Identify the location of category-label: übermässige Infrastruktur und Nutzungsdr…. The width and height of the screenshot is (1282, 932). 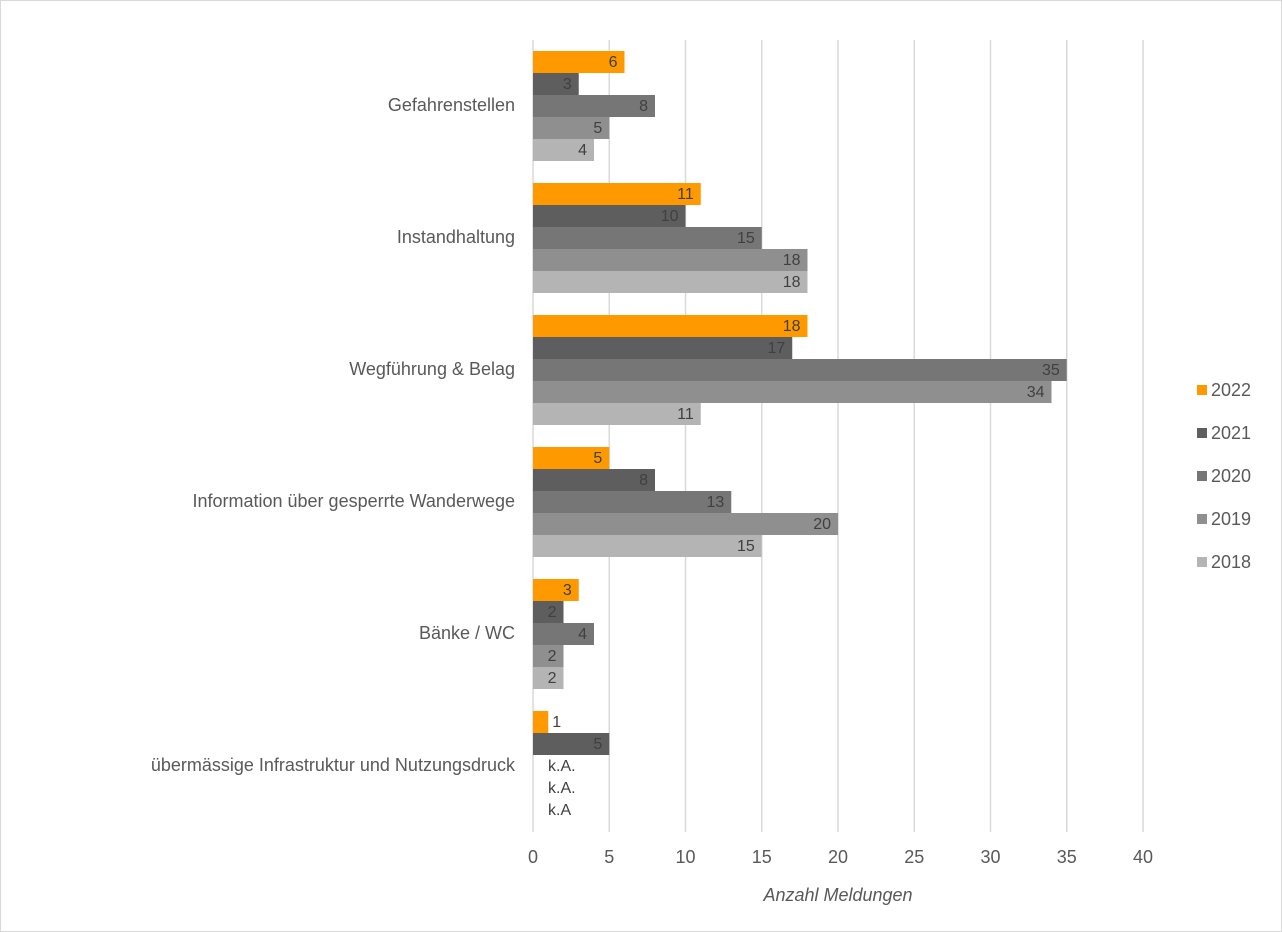
(333, 765).